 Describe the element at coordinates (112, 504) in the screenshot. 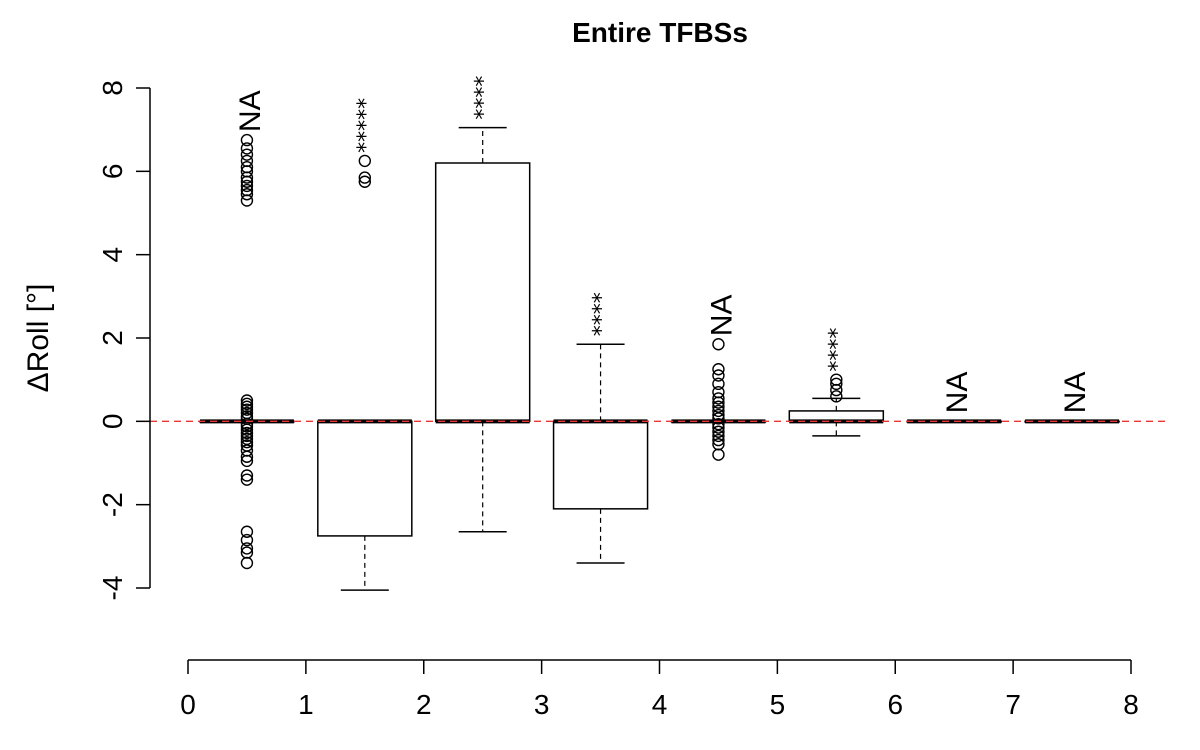

I see `y-tick-label: -2` at that location.